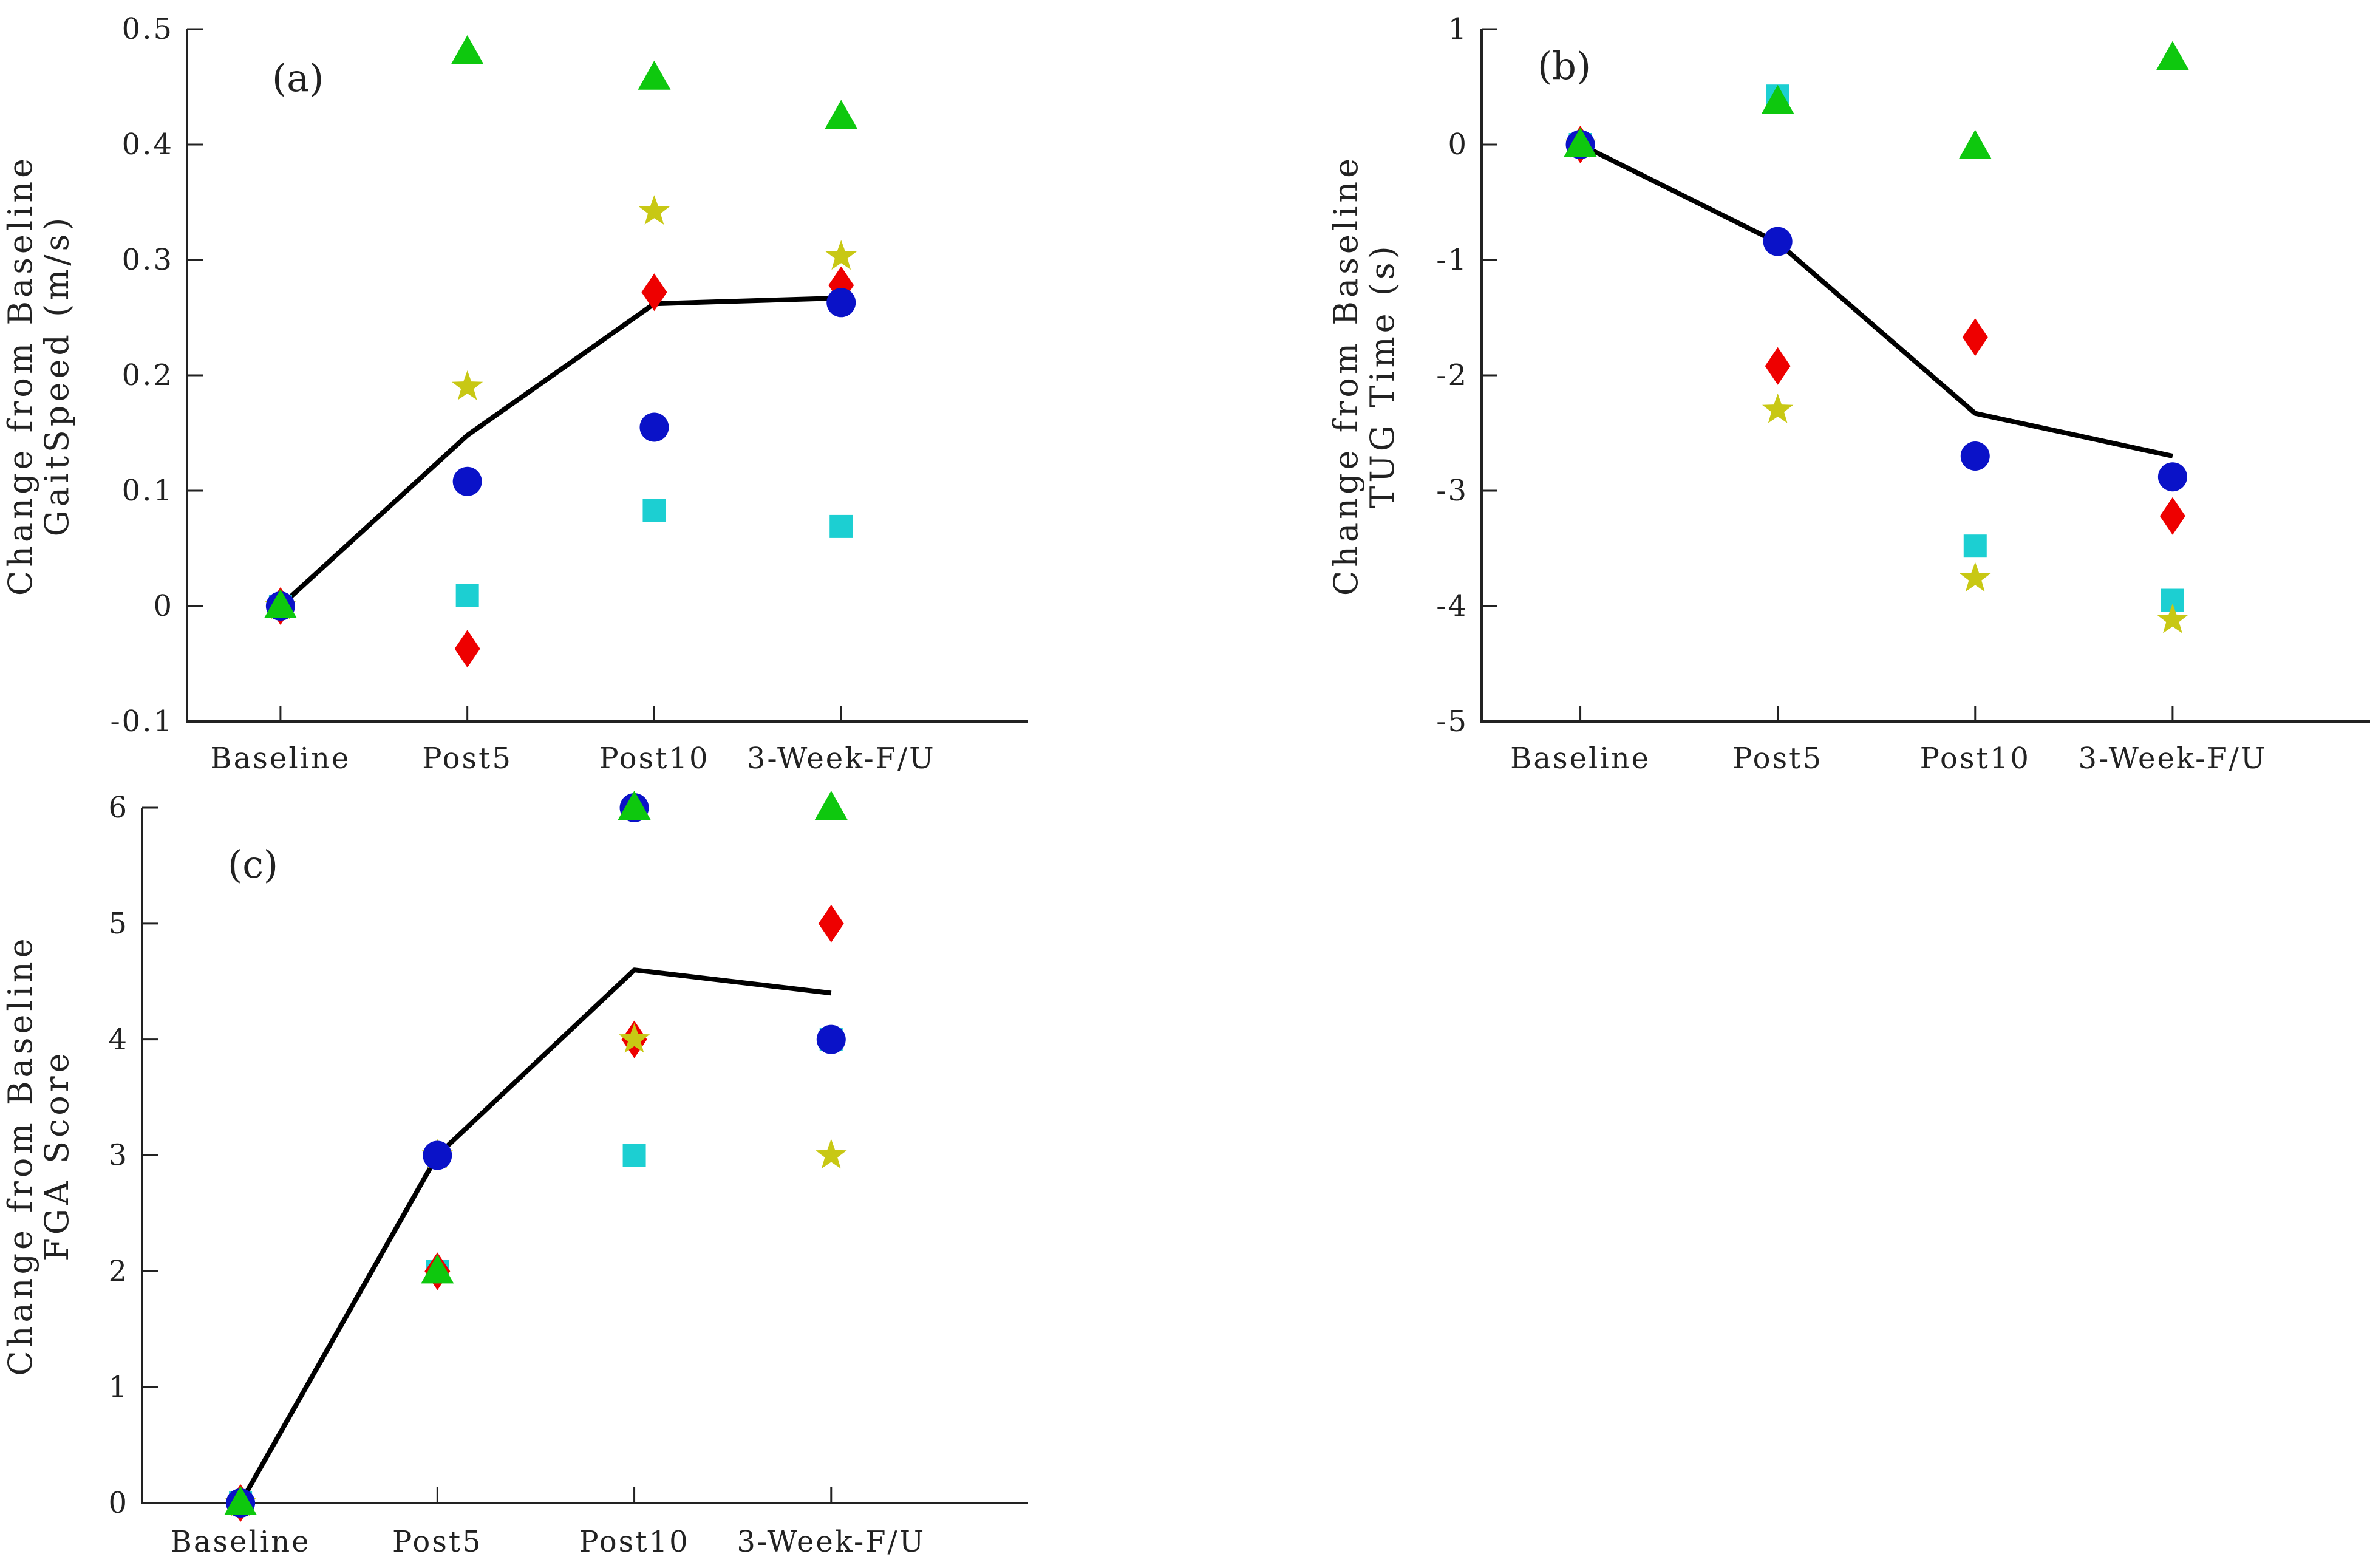 The image size is (2370, 1568). Describe the element at coordinates (118, 1271) in the screenshot. I see `y-tick-label: 2` at that location.